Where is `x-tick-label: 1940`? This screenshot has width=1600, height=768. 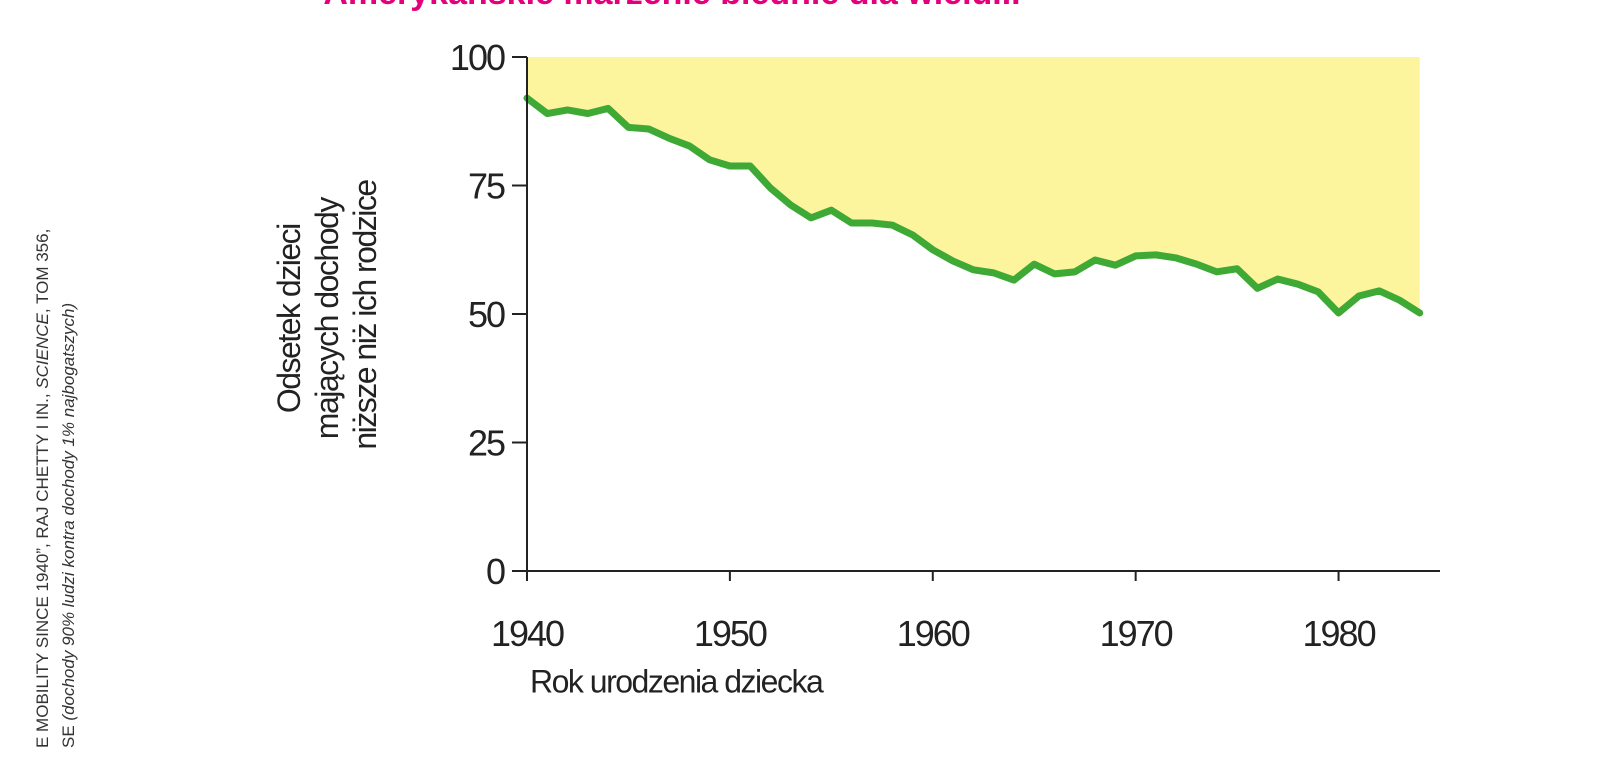 x-tick-label: 1940 is located at coordinates (527, 633).